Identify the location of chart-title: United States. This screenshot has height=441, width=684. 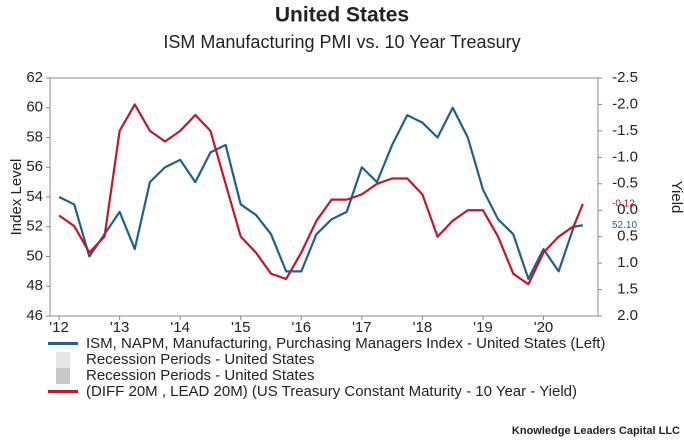
(342, 15).